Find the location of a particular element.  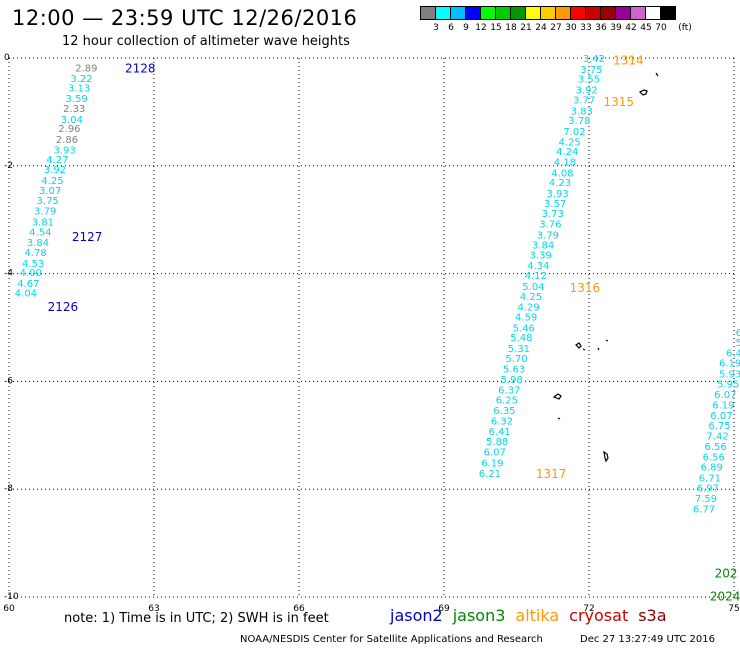

x-tick-label: 75 is located at coordinates (733, 609).